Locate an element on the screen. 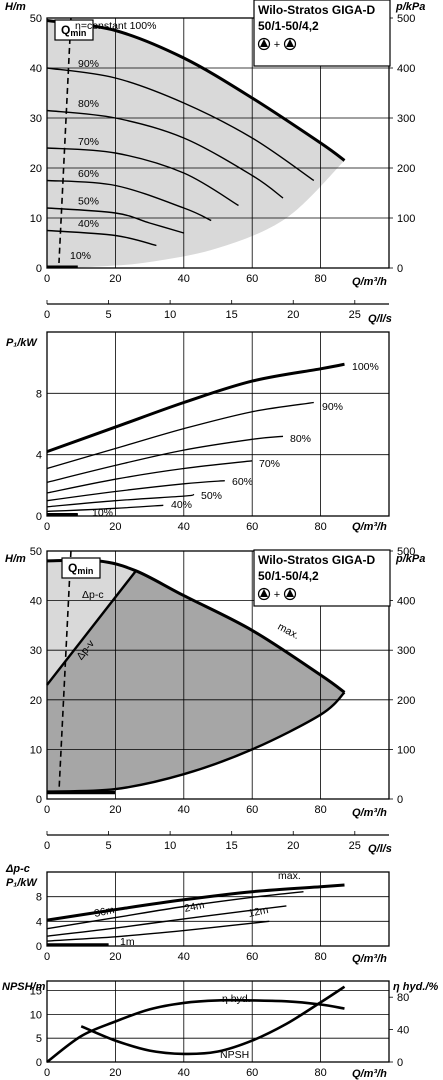  y-tick-label: 30 is located at coordinates (36, 119).